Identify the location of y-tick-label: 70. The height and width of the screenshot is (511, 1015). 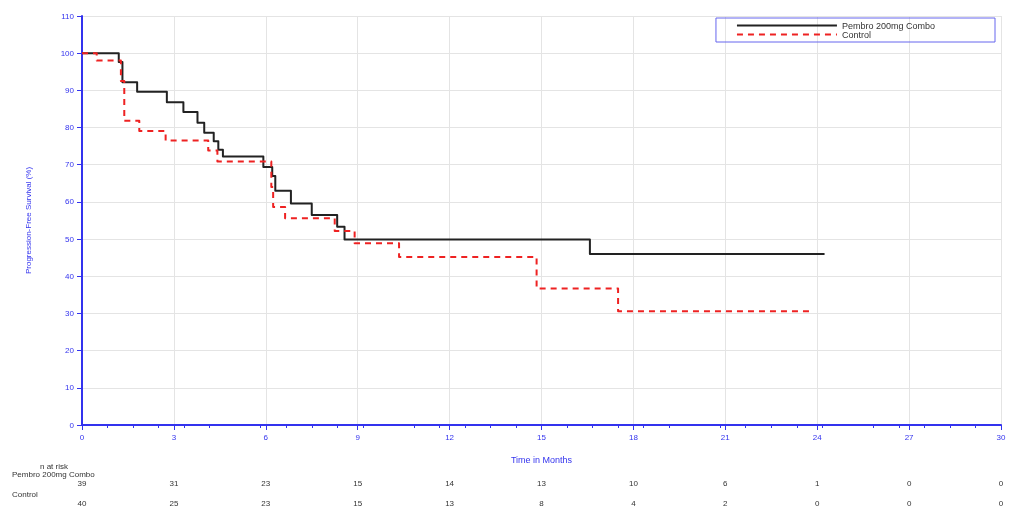
(70, 165).